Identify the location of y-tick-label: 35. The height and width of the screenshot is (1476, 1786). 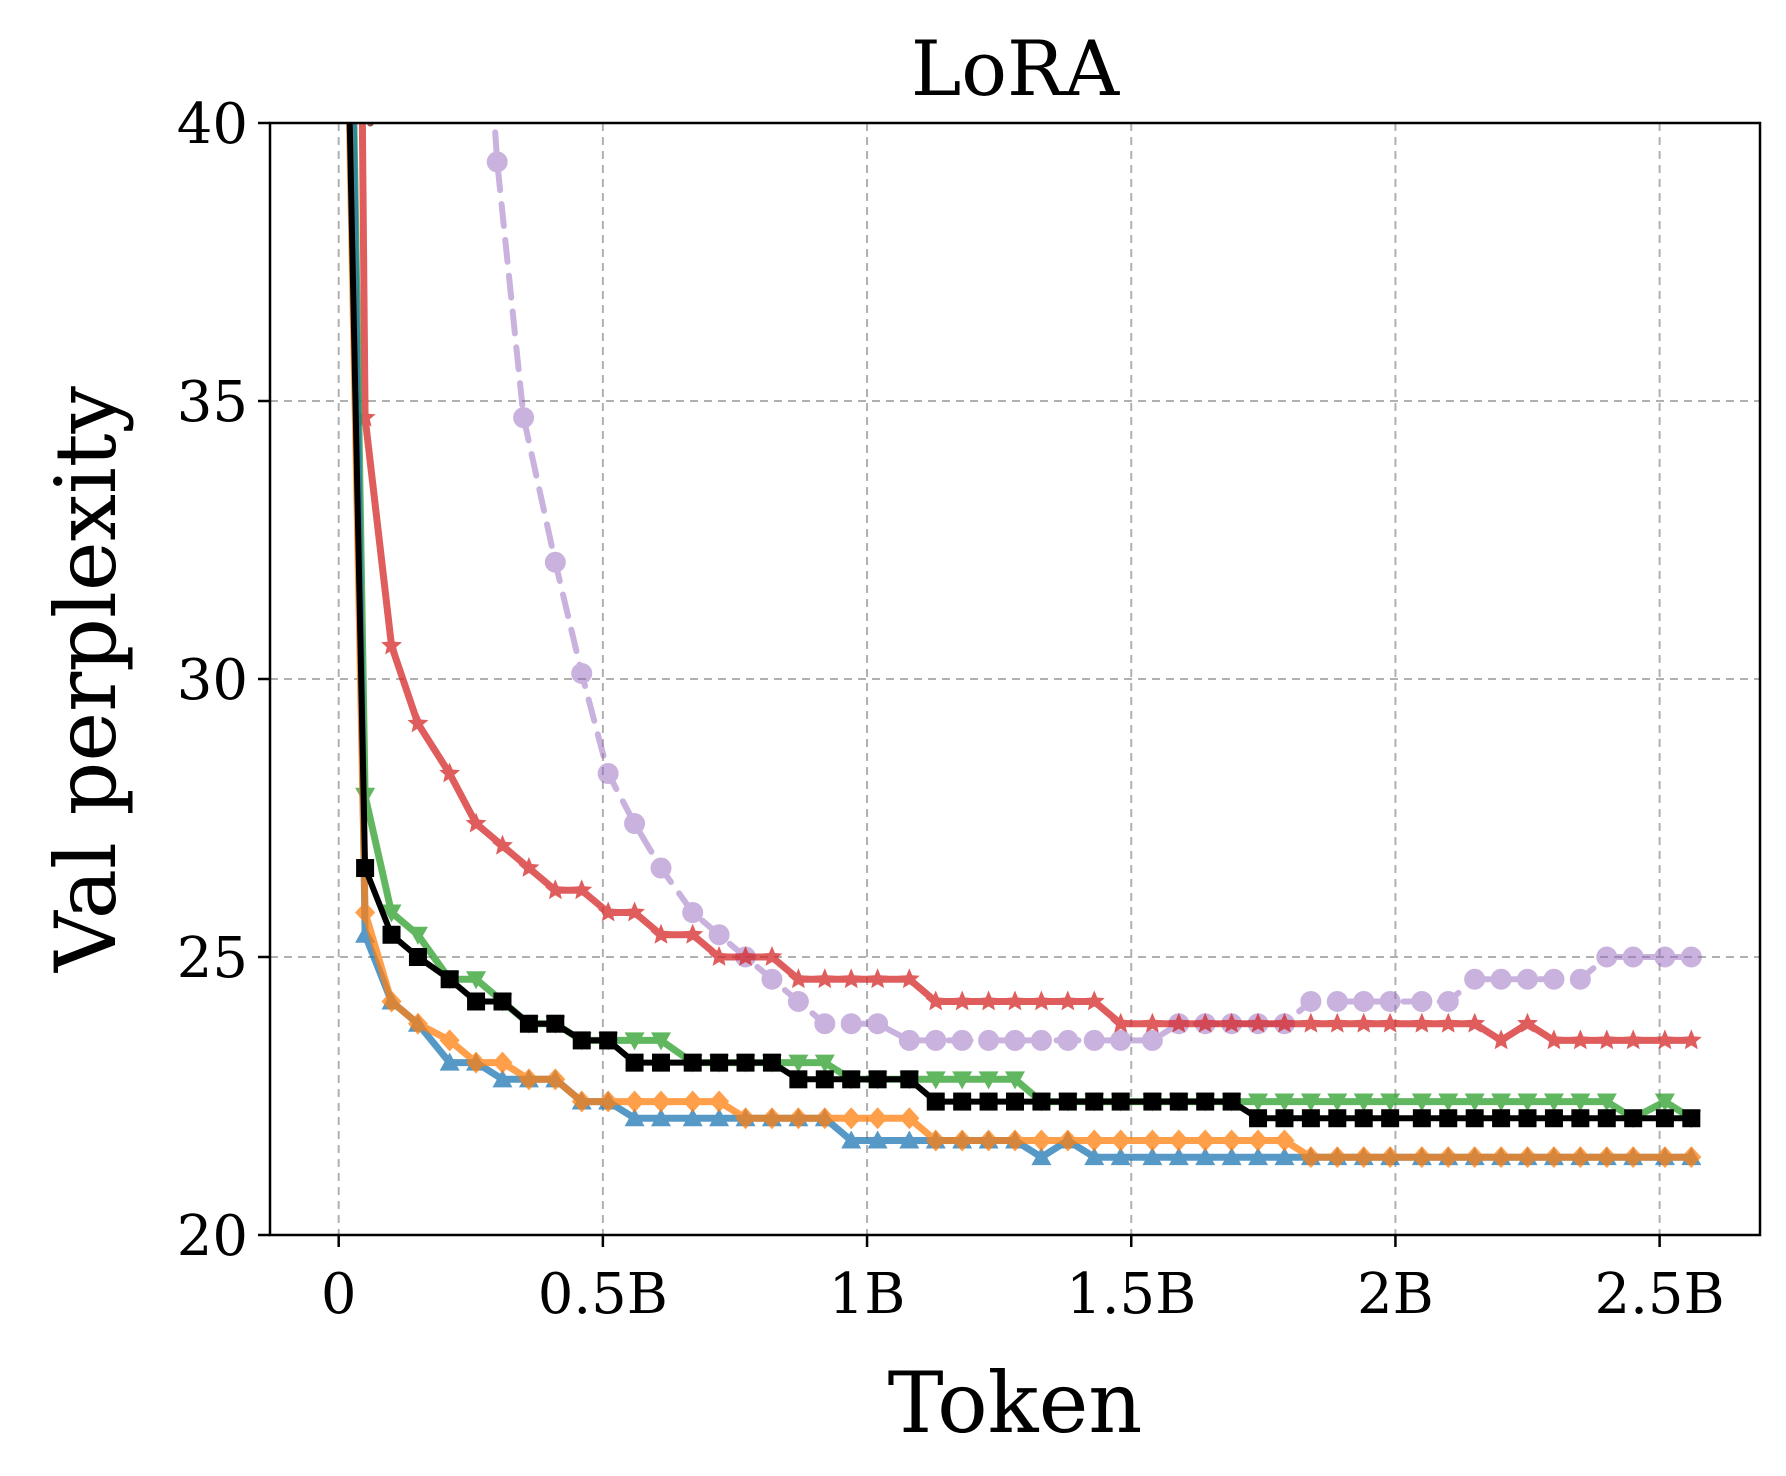
(212, 402).